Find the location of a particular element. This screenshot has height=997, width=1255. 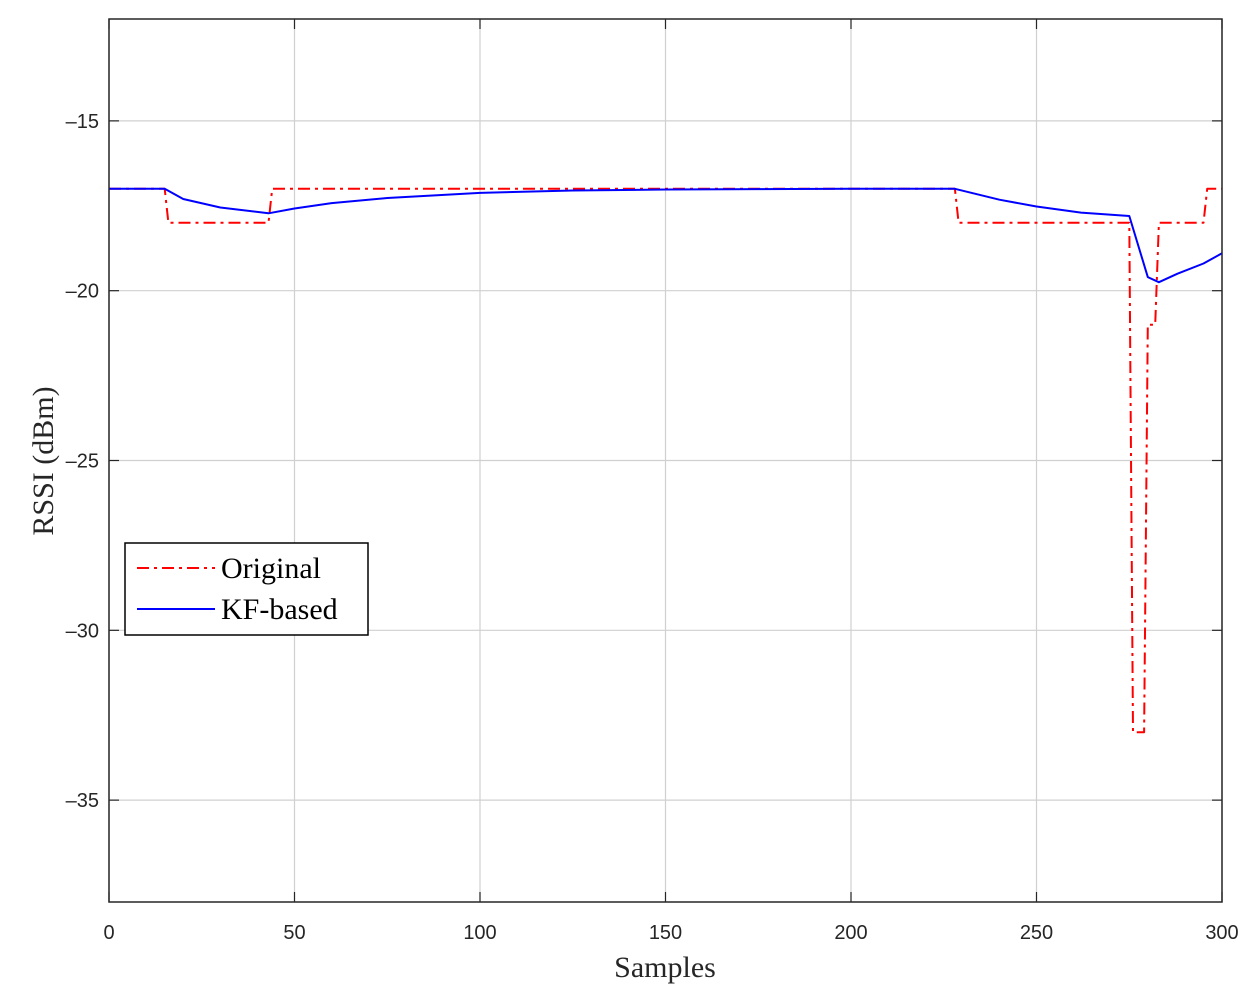

legend: Original KF-based is located at coordinates (246, 589).